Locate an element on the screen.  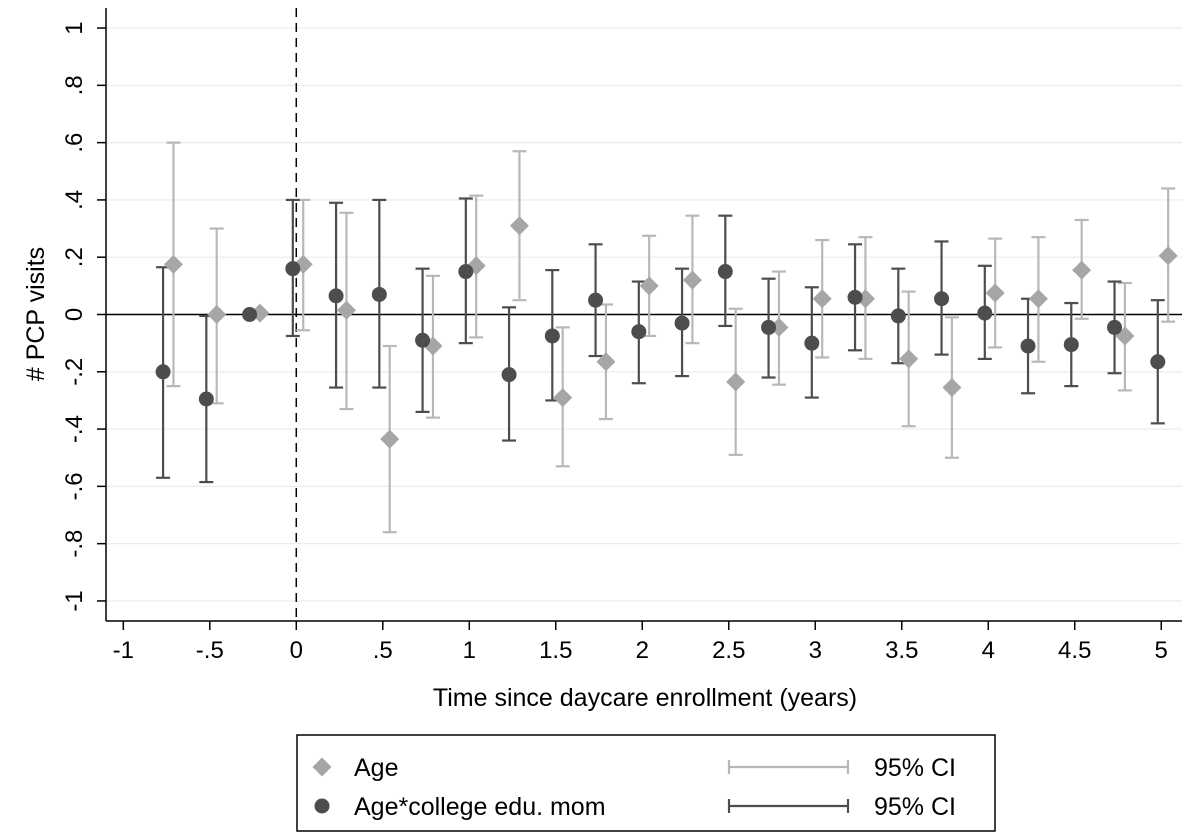
legend-marker-circle is located at coordinates (322, 806).